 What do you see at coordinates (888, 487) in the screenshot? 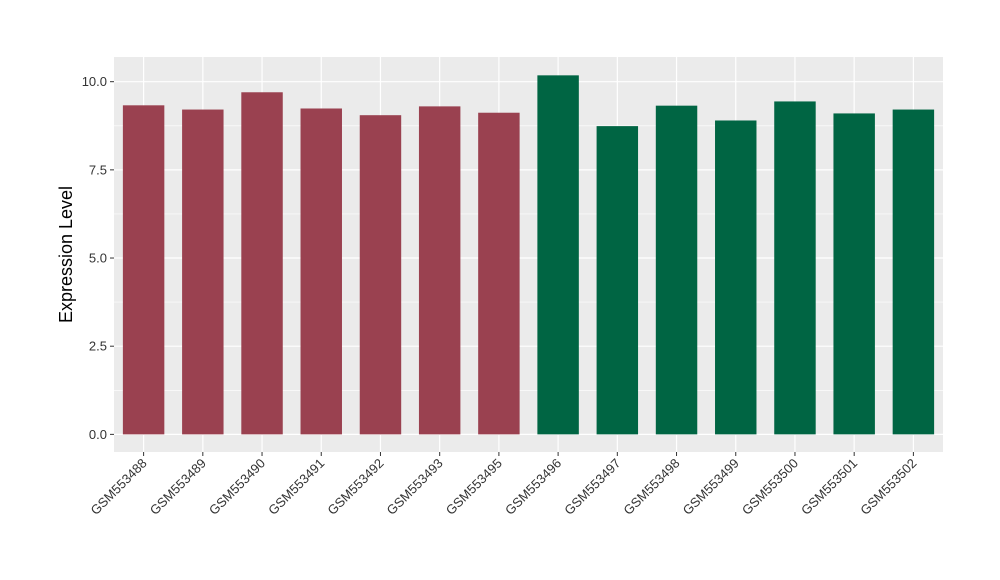
I see `x-tick-label: GSM553502` at bounding box center [888, 487].